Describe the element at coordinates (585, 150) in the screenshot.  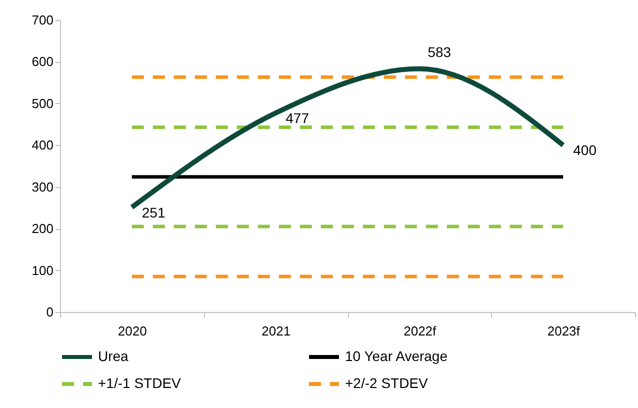
I see `data-label: 400` at that location.